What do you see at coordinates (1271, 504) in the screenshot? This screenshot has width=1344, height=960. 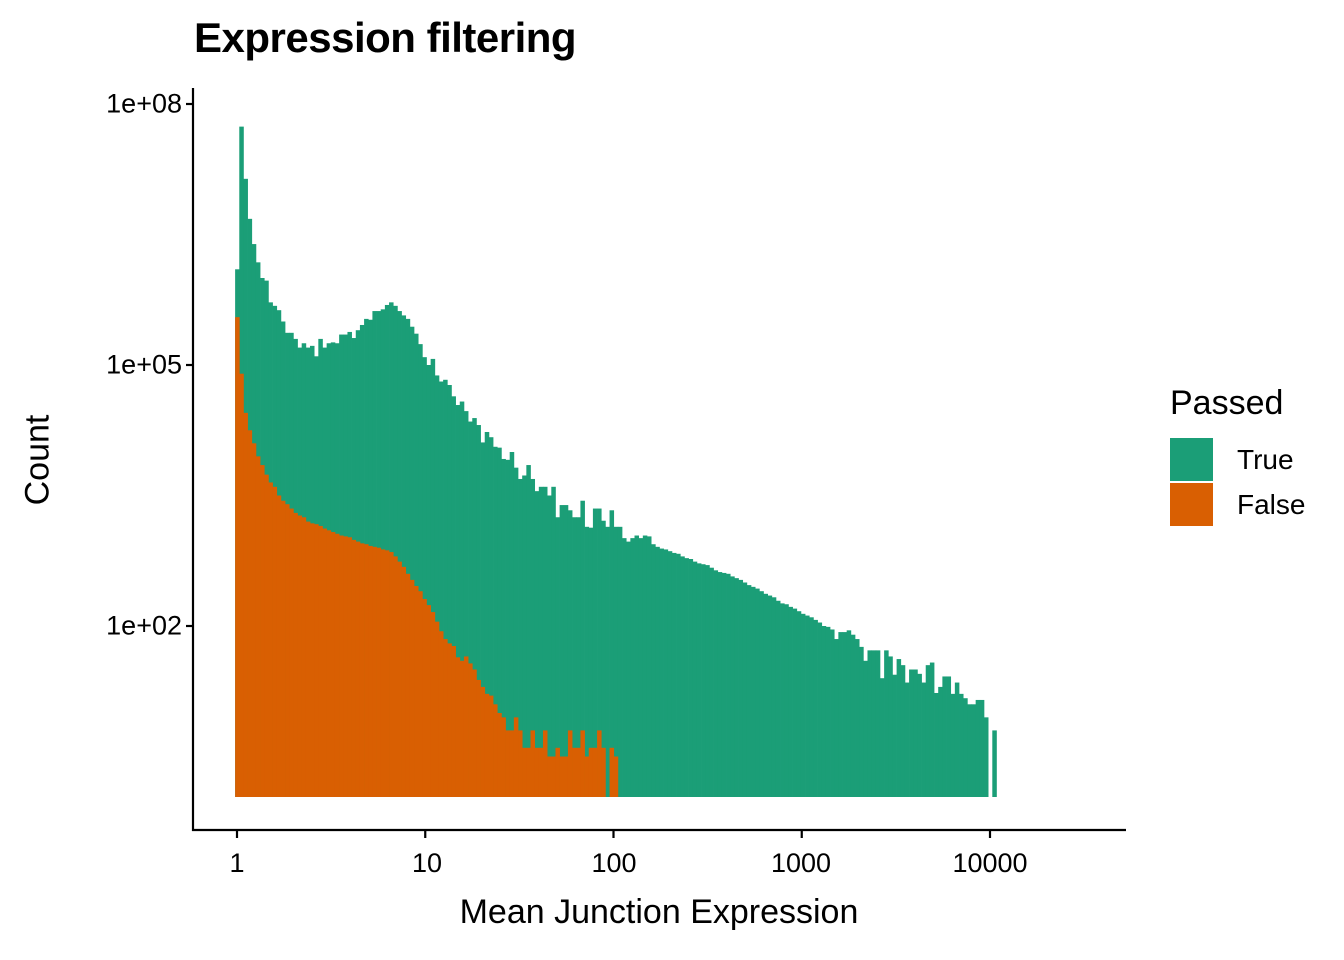 I see `legend-label: False` at bounding box center [1271, 504].